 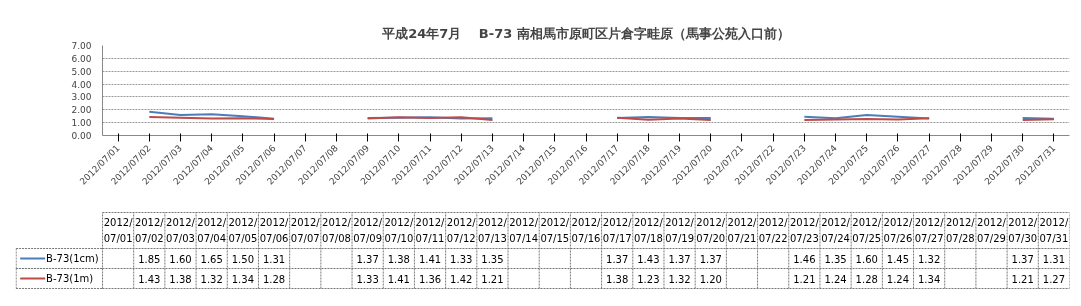 I want to click on category-label: 2012/07/25, so click(x=867, y=230).